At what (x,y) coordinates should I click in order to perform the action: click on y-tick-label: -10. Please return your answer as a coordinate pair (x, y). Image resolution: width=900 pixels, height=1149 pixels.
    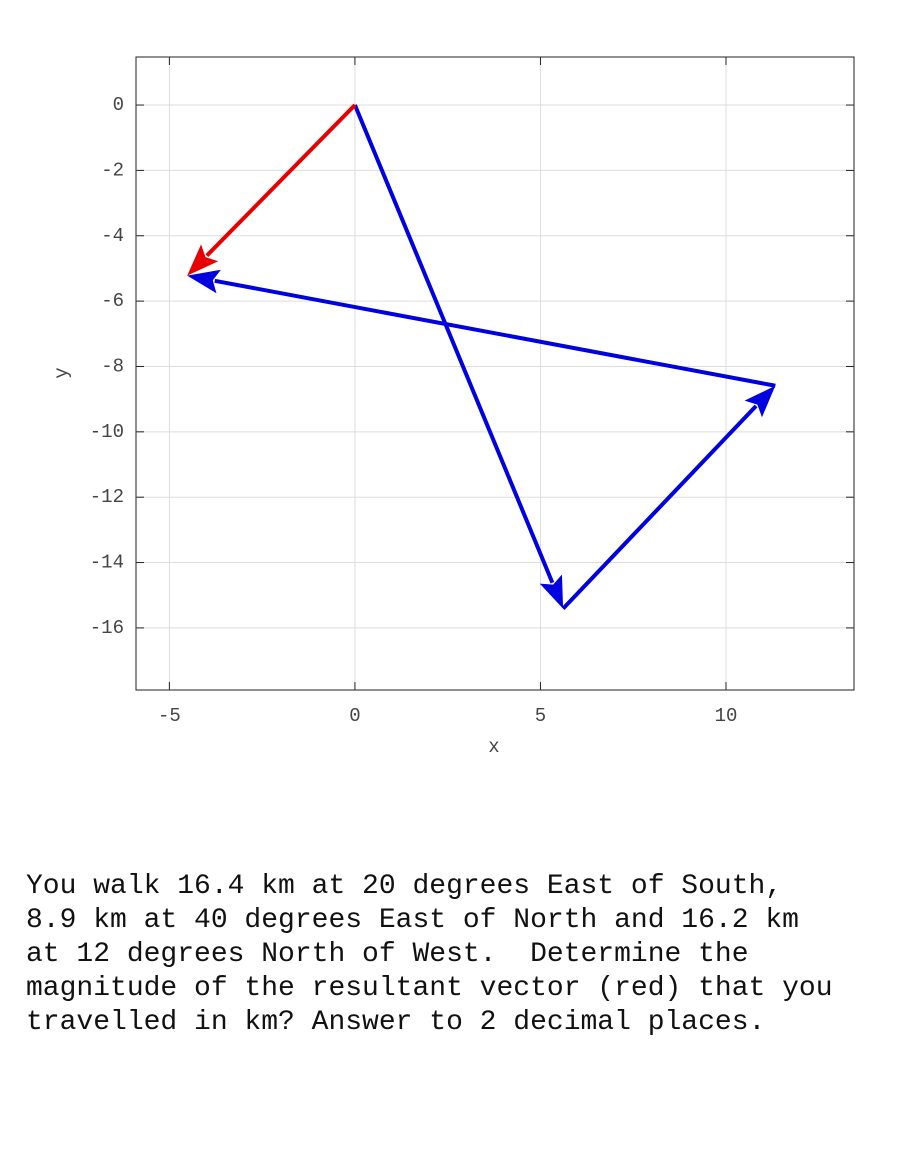
    Looking at the image, I should click on (107, 432).